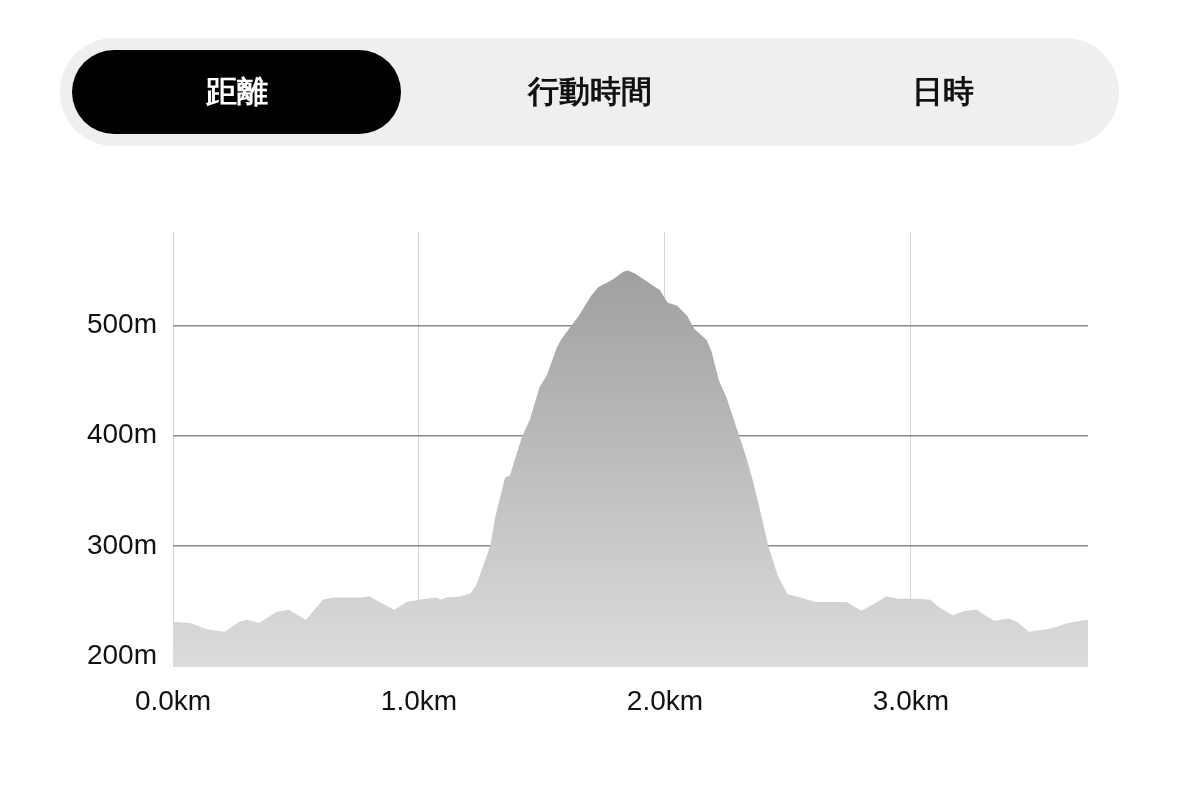  What do you see at coordinates (589, 92) in the screenshot?
I see `tab: 行動時間` at bounding box center [589, 92].